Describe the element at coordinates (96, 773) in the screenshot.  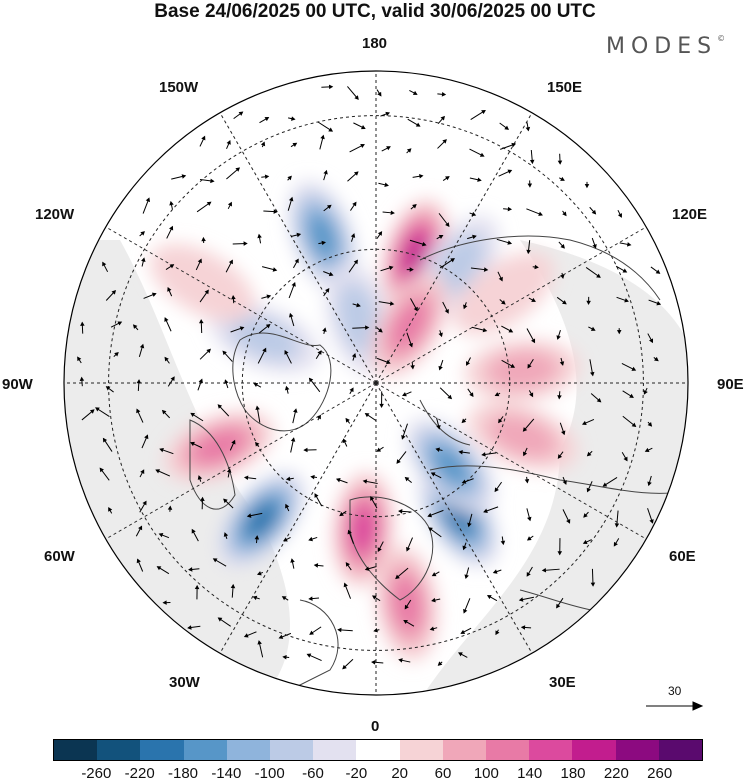
I see `colorbar-tick-label: -260` at that location.